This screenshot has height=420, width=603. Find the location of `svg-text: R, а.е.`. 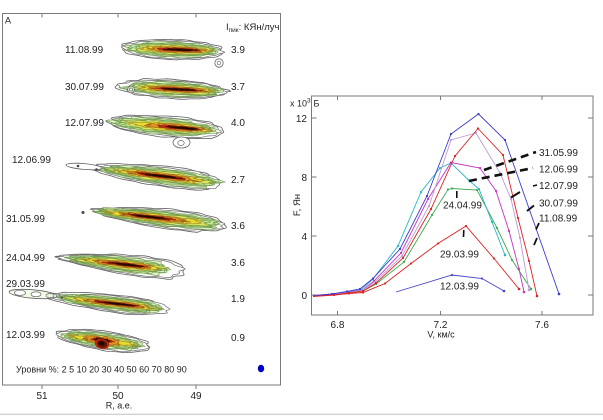

svg-text: R, а.е. is located at coordinates (119, 406).